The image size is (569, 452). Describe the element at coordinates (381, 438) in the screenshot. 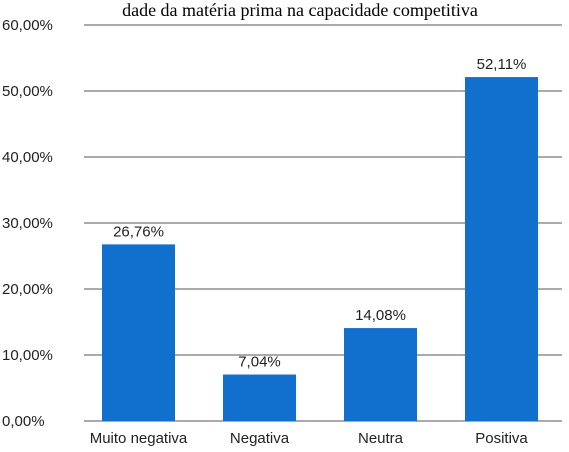

I see `x-tick-label: Neutra` at that location.